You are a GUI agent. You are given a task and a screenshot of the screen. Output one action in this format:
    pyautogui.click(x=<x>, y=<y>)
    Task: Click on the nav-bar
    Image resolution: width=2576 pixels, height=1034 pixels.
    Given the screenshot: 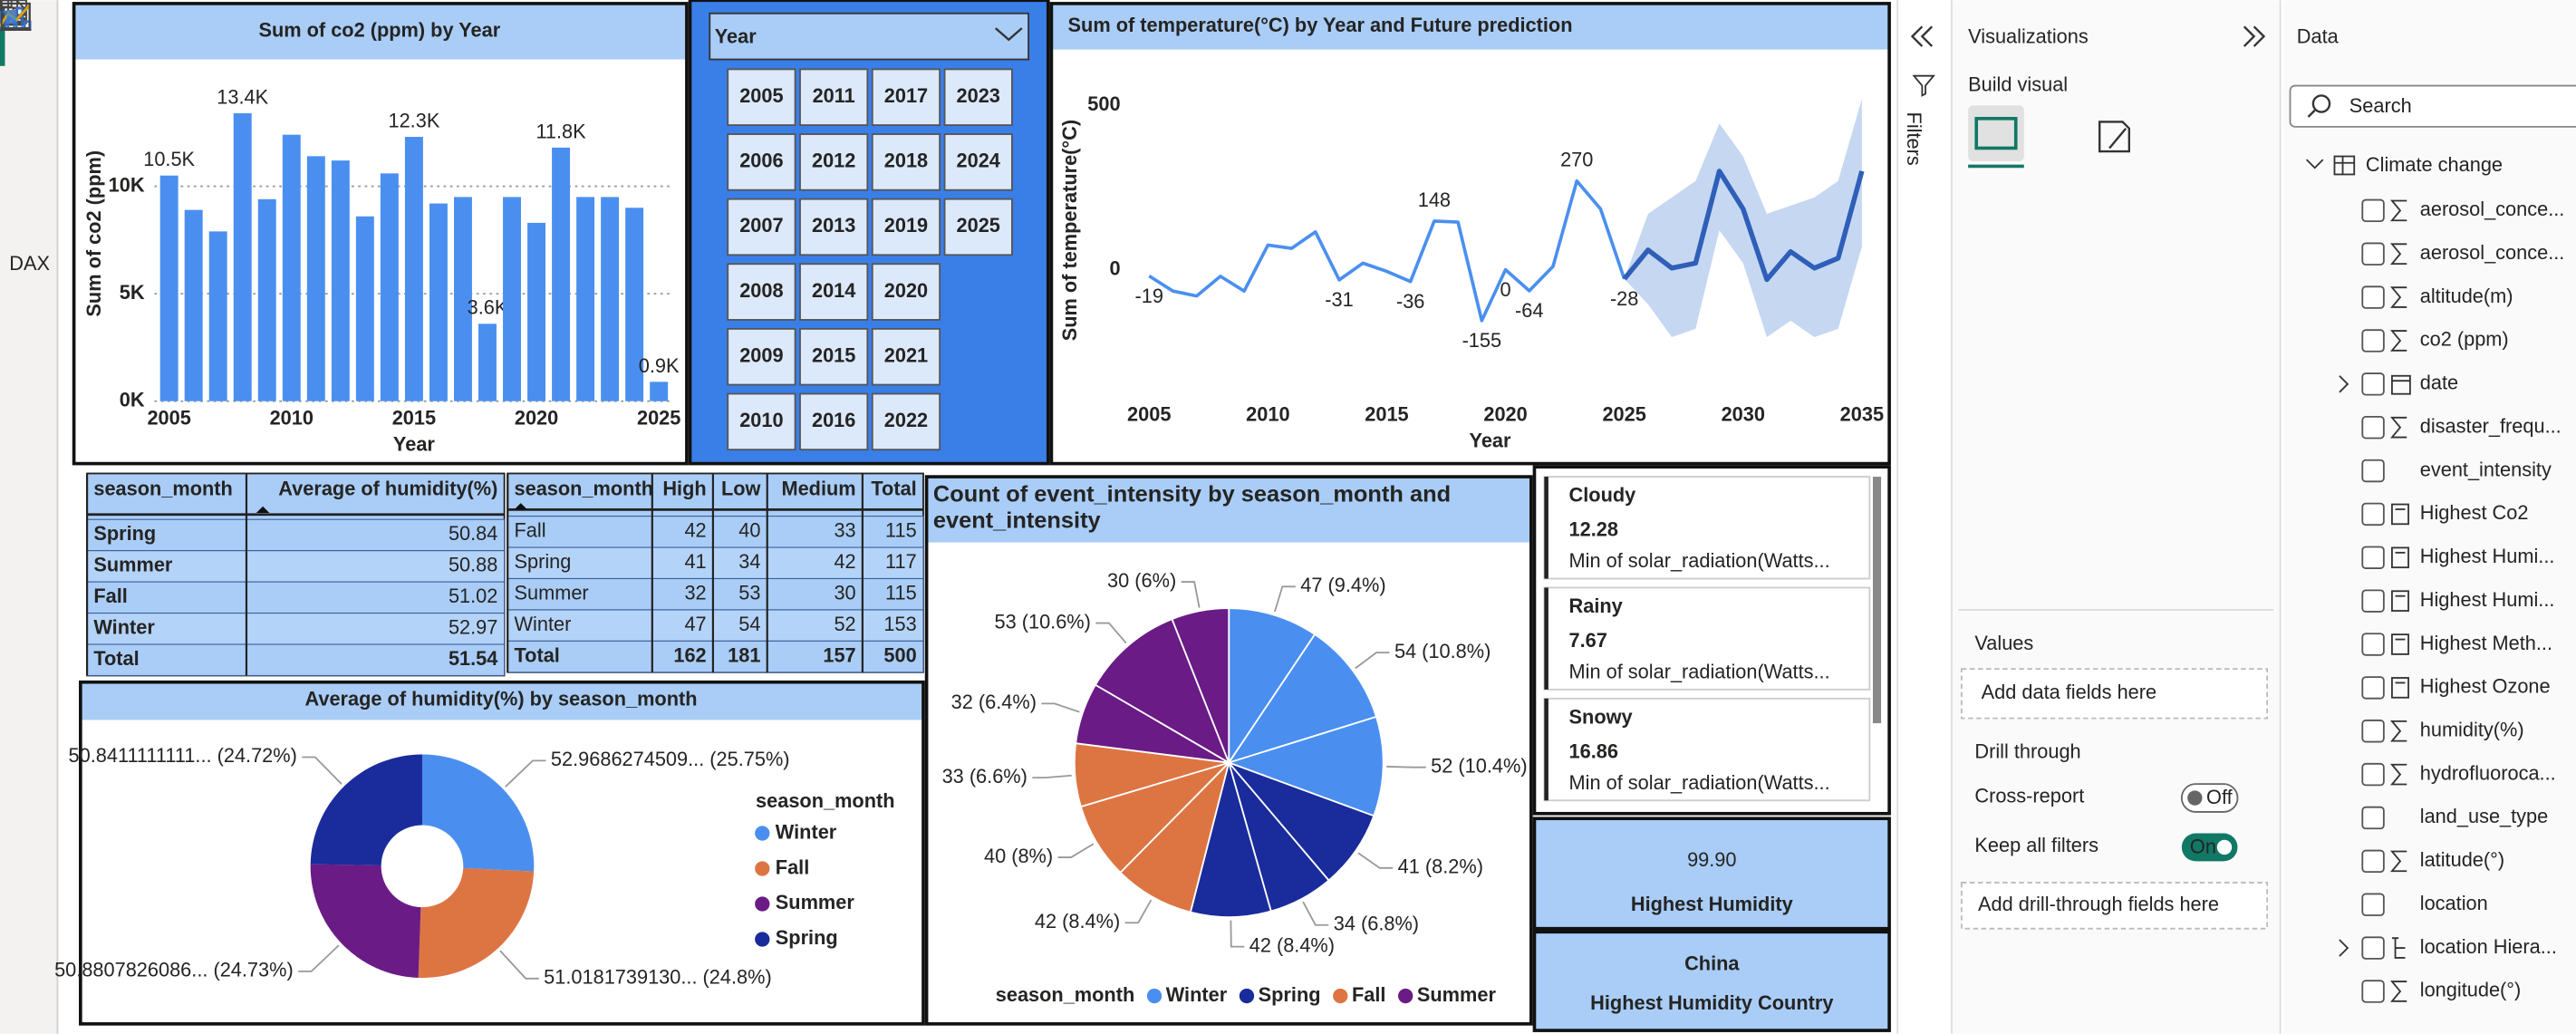 What is the action you would take?
    pyautogui.click(x=29, y=517)
    